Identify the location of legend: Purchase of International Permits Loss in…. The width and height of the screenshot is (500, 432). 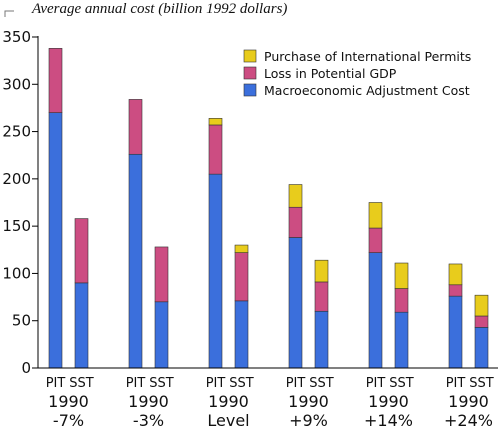
(357, 73).